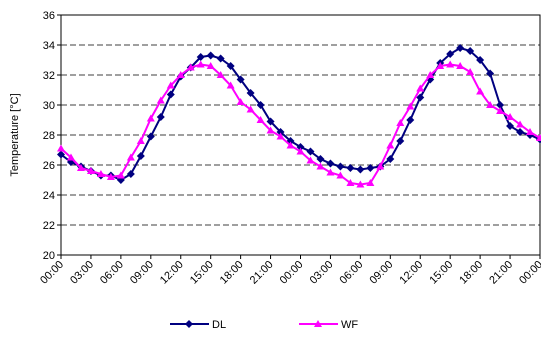  What do you see at coordinates (219, 325) in the screenshot?
I see `legend-label-dl: DL` at bounding box center [219, 325].